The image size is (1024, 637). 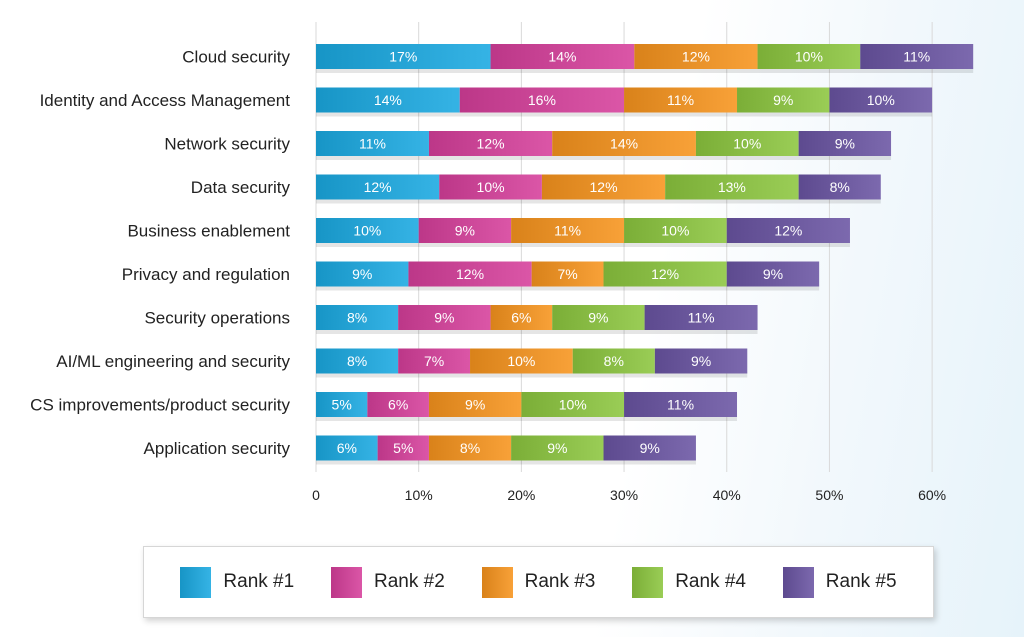 I want to click on category-label: Application security, so click(x=217, y=448).